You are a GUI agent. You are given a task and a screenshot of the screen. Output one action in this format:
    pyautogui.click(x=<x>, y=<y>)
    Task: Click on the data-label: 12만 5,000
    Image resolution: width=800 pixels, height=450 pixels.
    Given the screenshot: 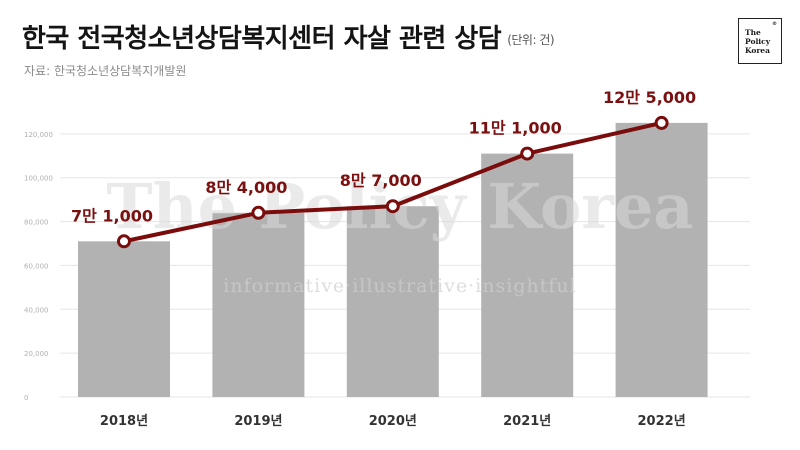 What is the action you would take?
    pyautogui.click(x=649, y=97)
    